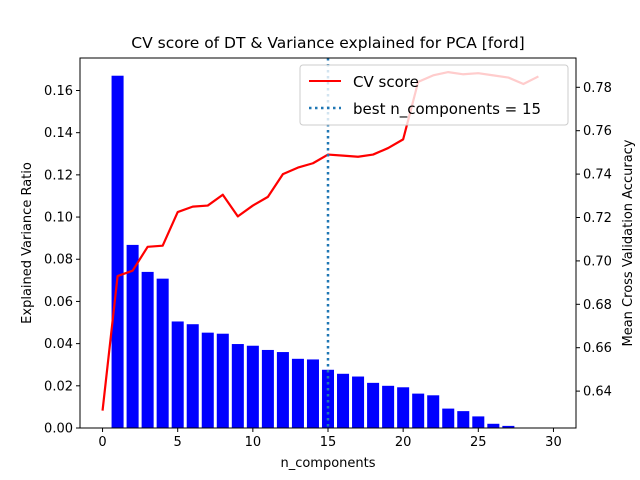 The height and width of the screenshot is (480, 640). Describe the element at coordinates (597, 88) in the screenshot. I see `y-right-tick-label: 0.78` at that location.